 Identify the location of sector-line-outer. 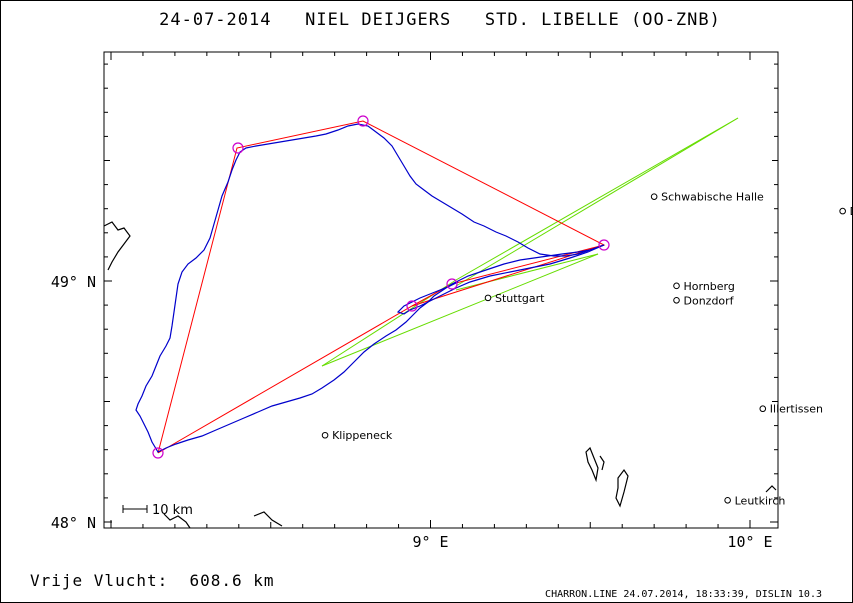
(597, 202).